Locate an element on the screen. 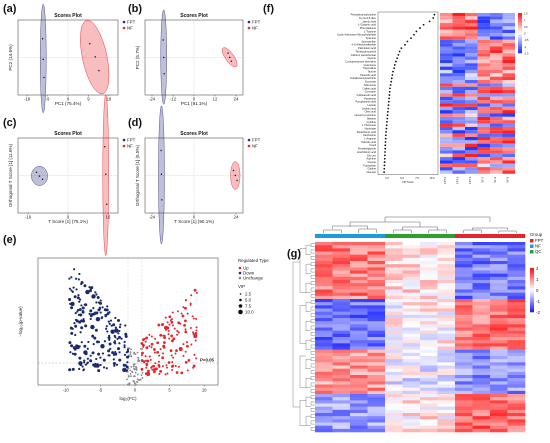 This screenshot has width=550, height=443. x-tick-label: -9 is located at coordinates (48, 99).